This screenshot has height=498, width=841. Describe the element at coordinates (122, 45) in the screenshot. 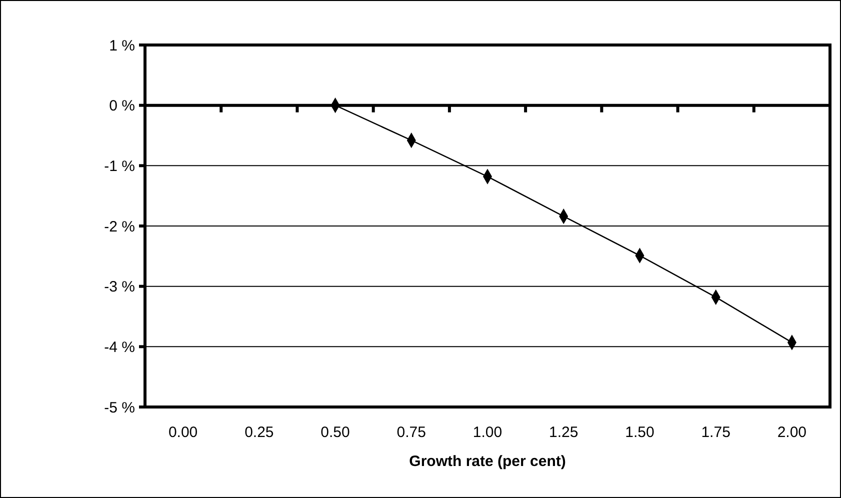

I see `y-tick-label: 1 %` at that location.